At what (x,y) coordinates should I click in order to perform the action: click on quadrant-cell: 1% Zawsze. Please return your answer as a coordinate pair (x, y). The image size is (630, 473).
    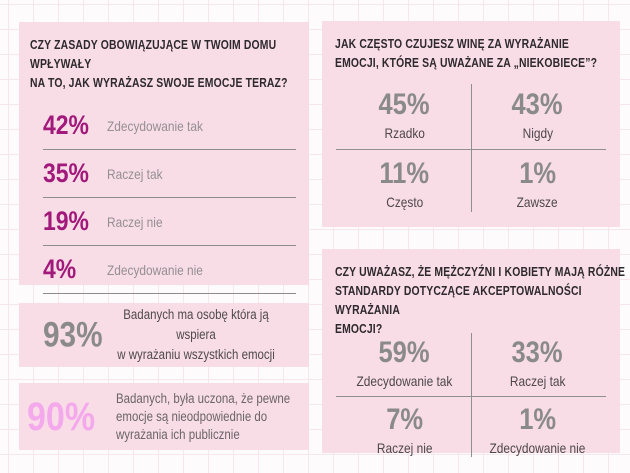
    Looking at the image, I should click on (537, 183).